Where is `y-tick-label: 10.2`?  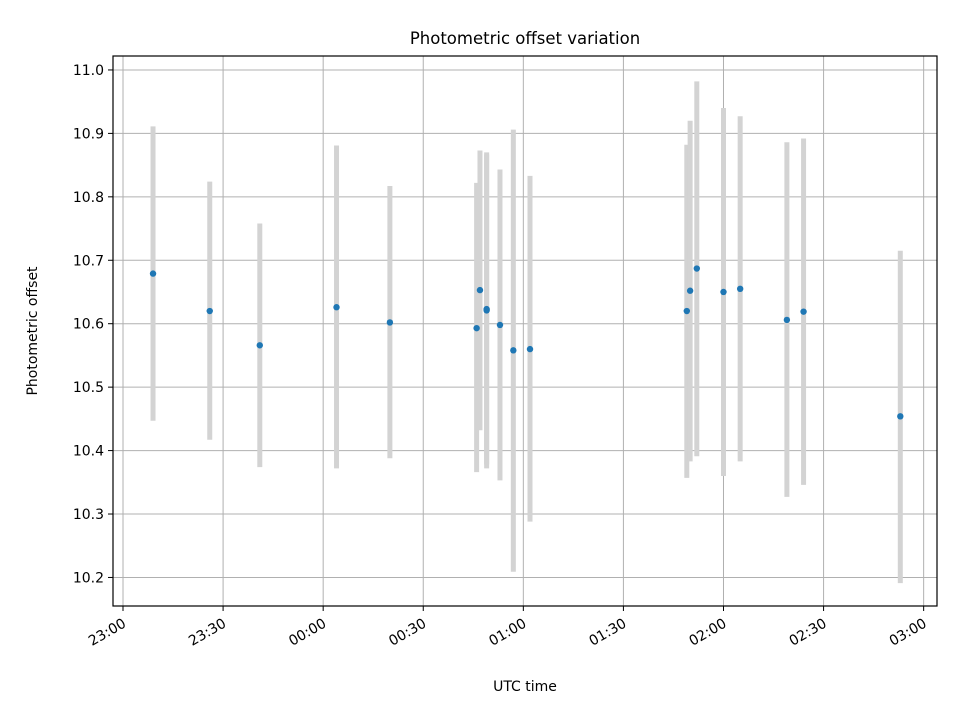
y-tick-label: 10.2 is located at coordinates (88, 578).